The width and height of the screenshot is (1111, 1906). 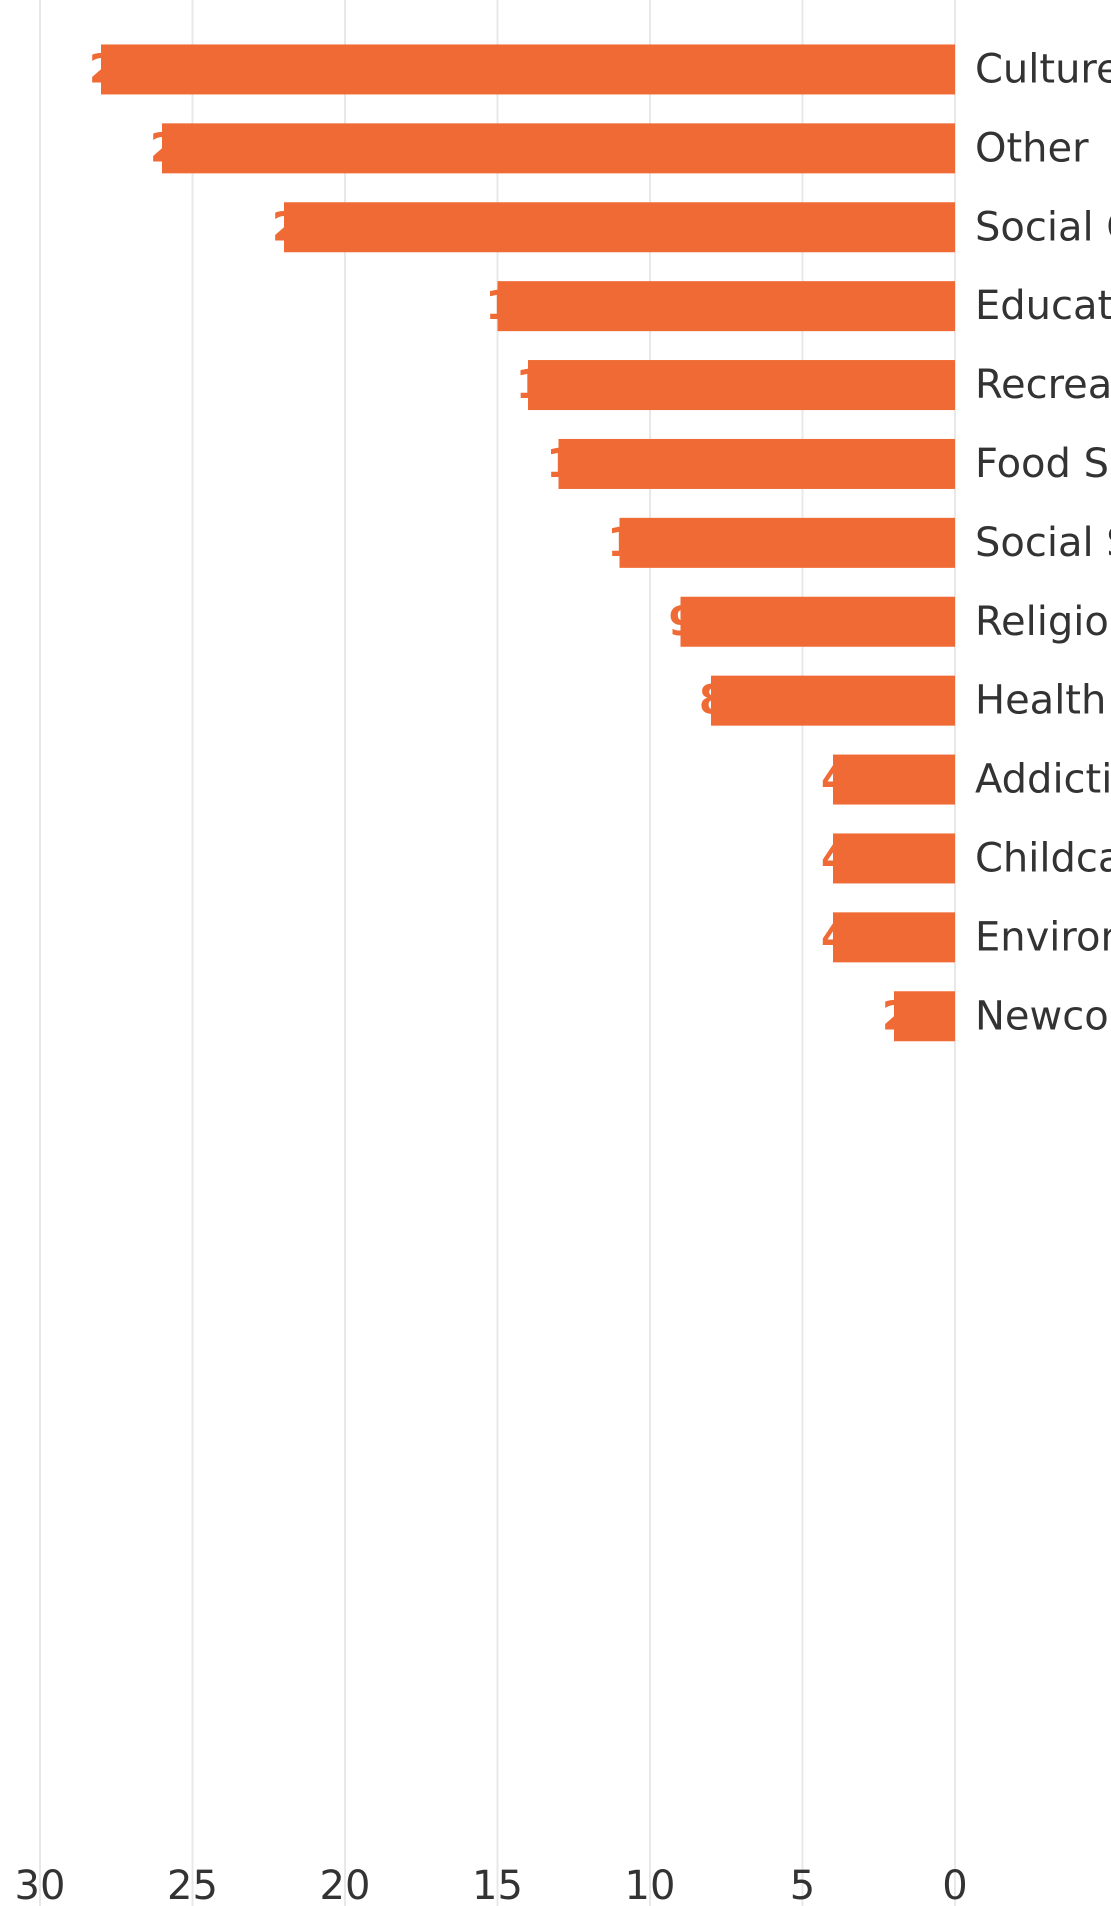 I want to click on category-label-0: Culture and Arts, so click(x=1043, y=69).